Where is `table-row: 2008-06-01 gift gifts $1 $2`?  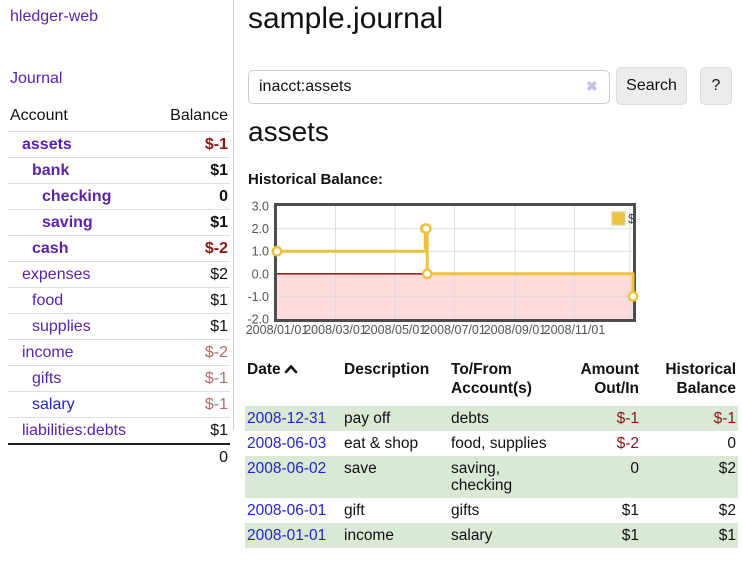 table-row: 2008-06-01 gift gifts $1 $2 is located at coordinates (491, 510).